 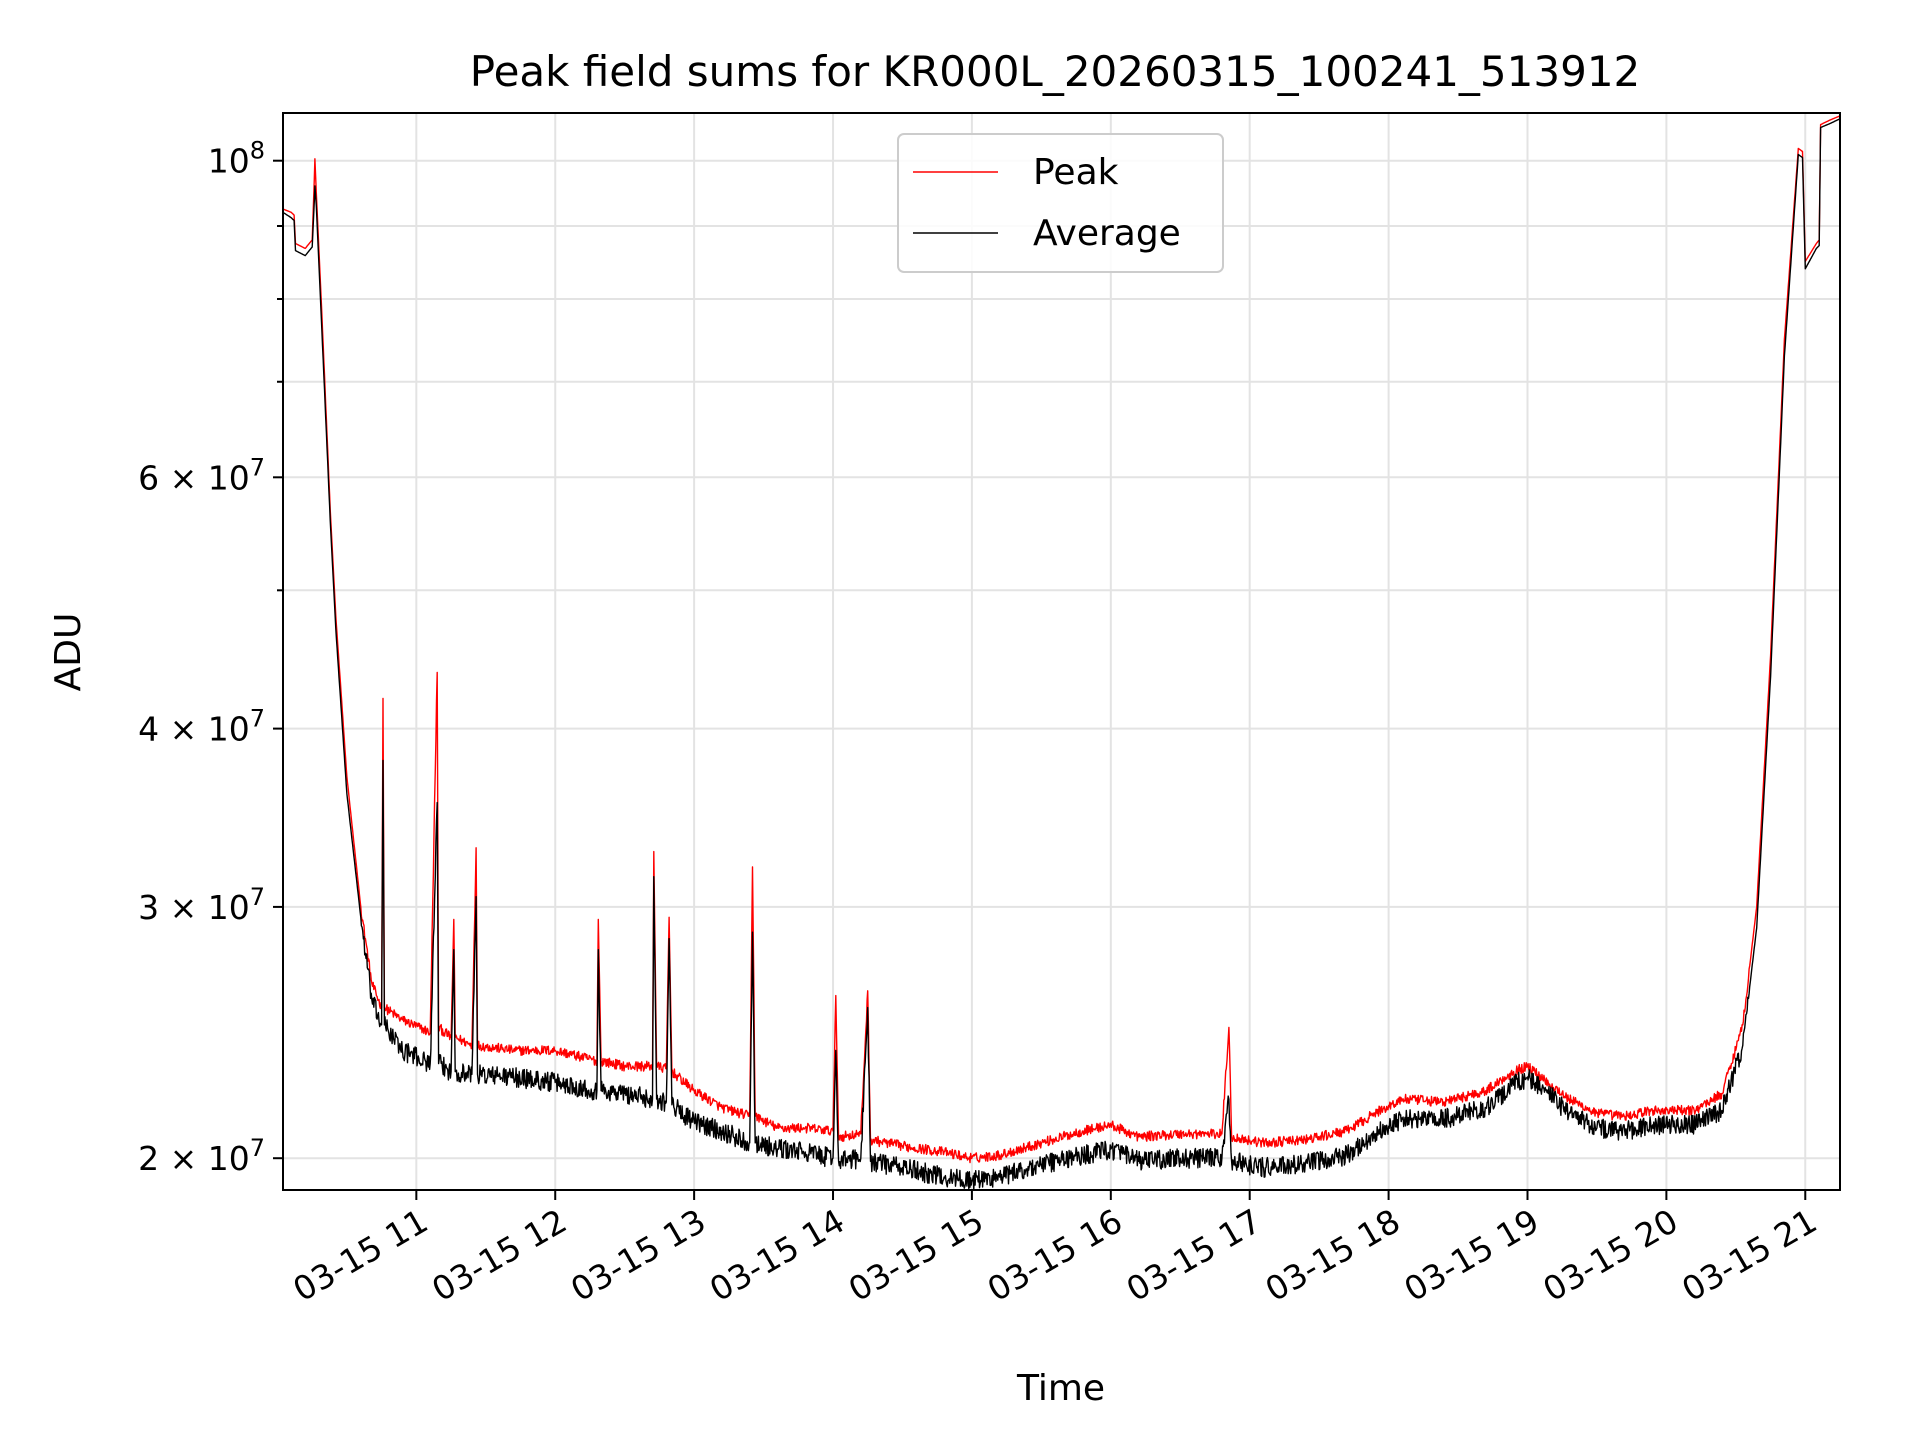 I want to click on legend-label-average: Average, so click(x=1107, y=233).